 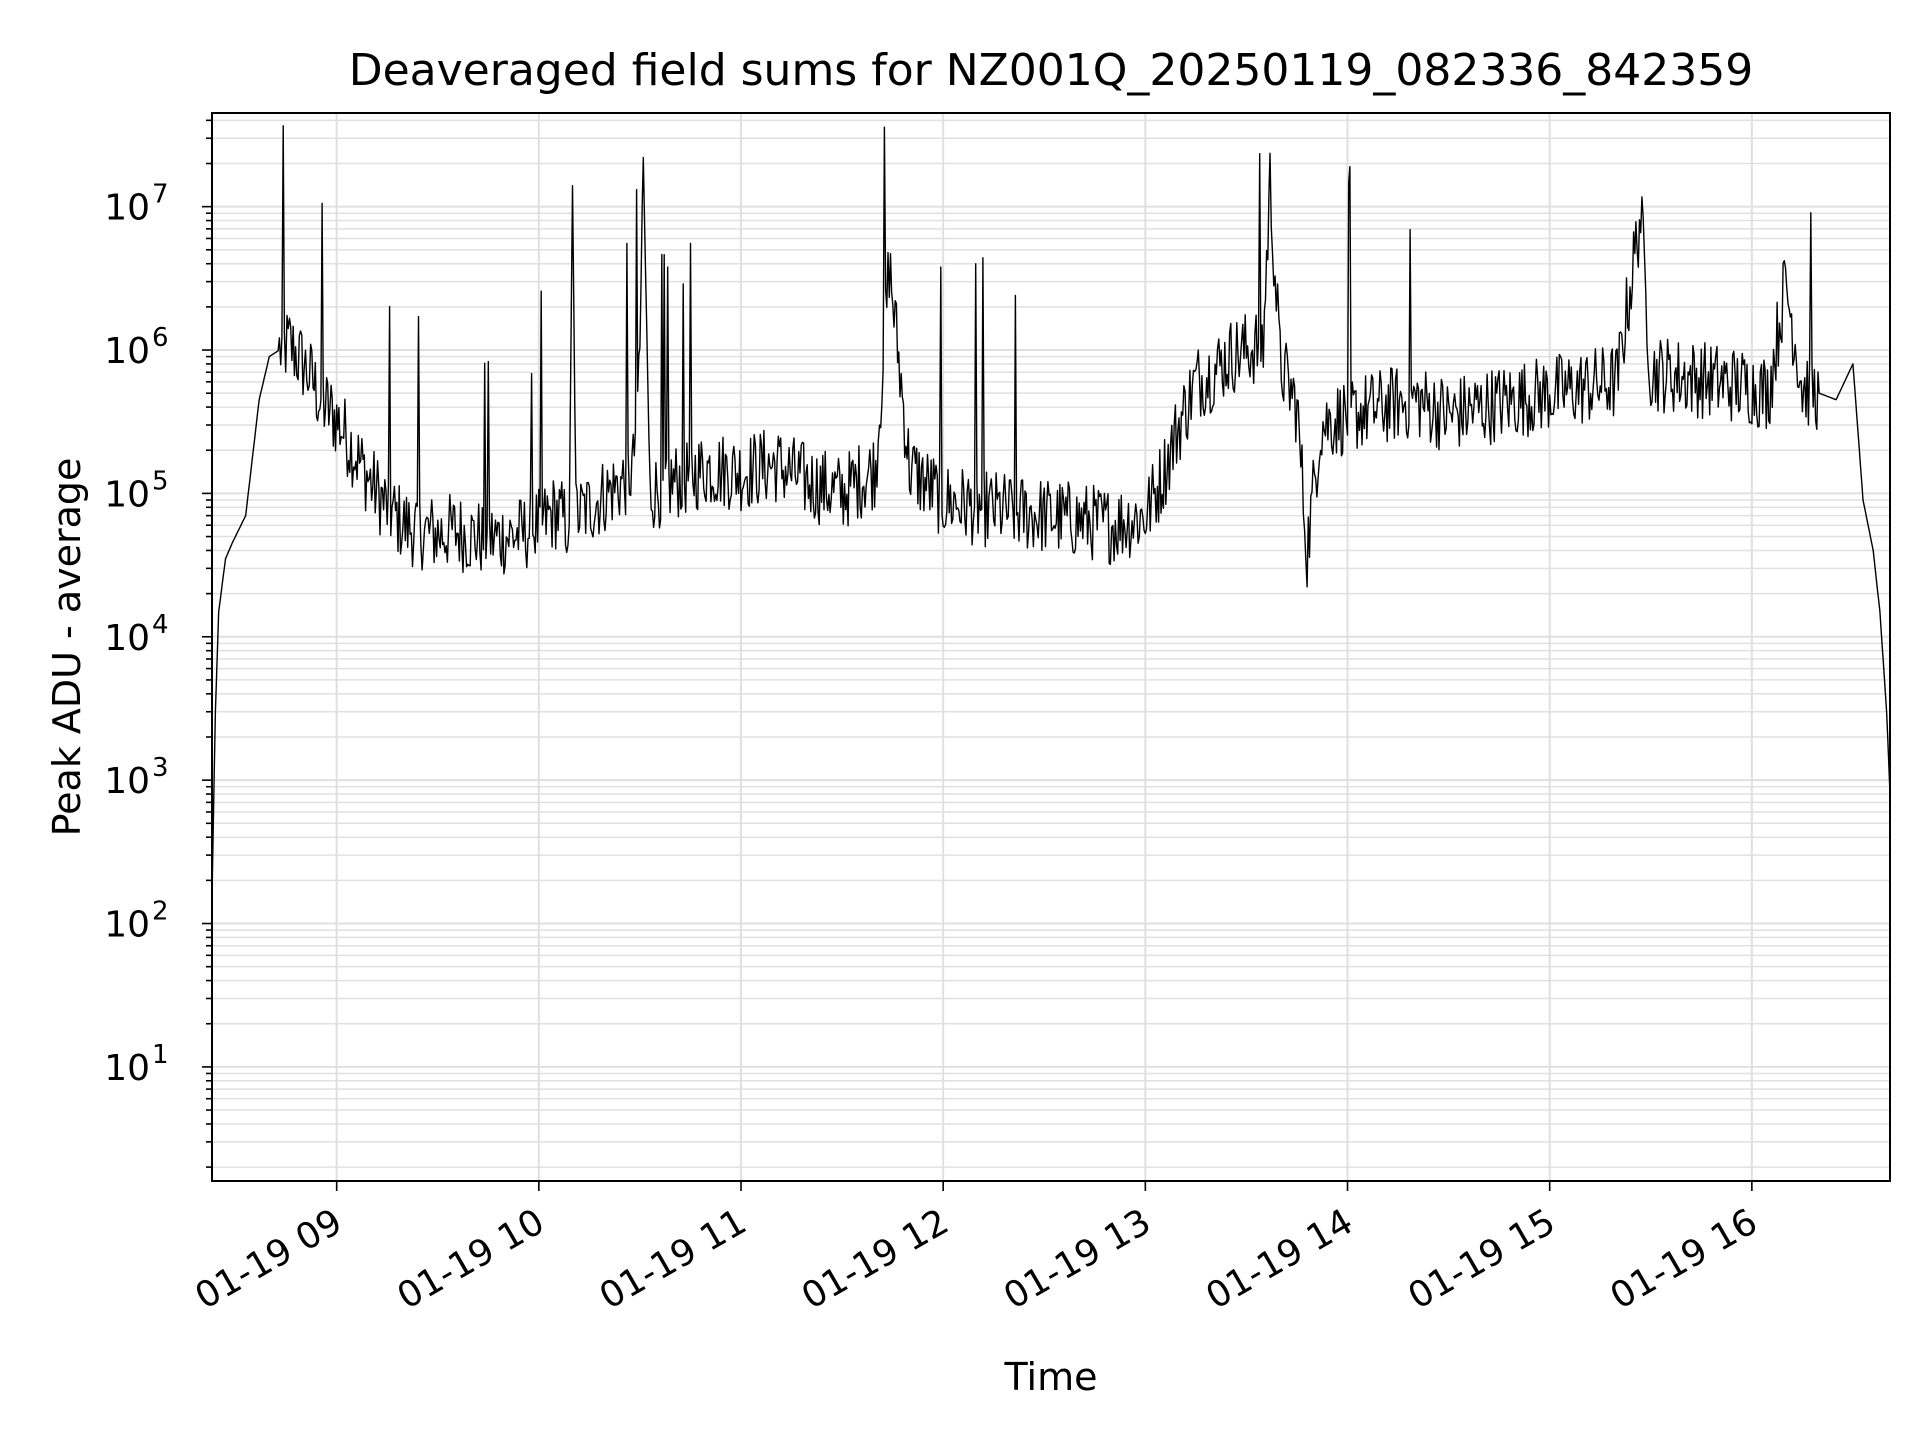 I want to click on y-axis-label: Peak ADU - average, so click(x=67, y=647).